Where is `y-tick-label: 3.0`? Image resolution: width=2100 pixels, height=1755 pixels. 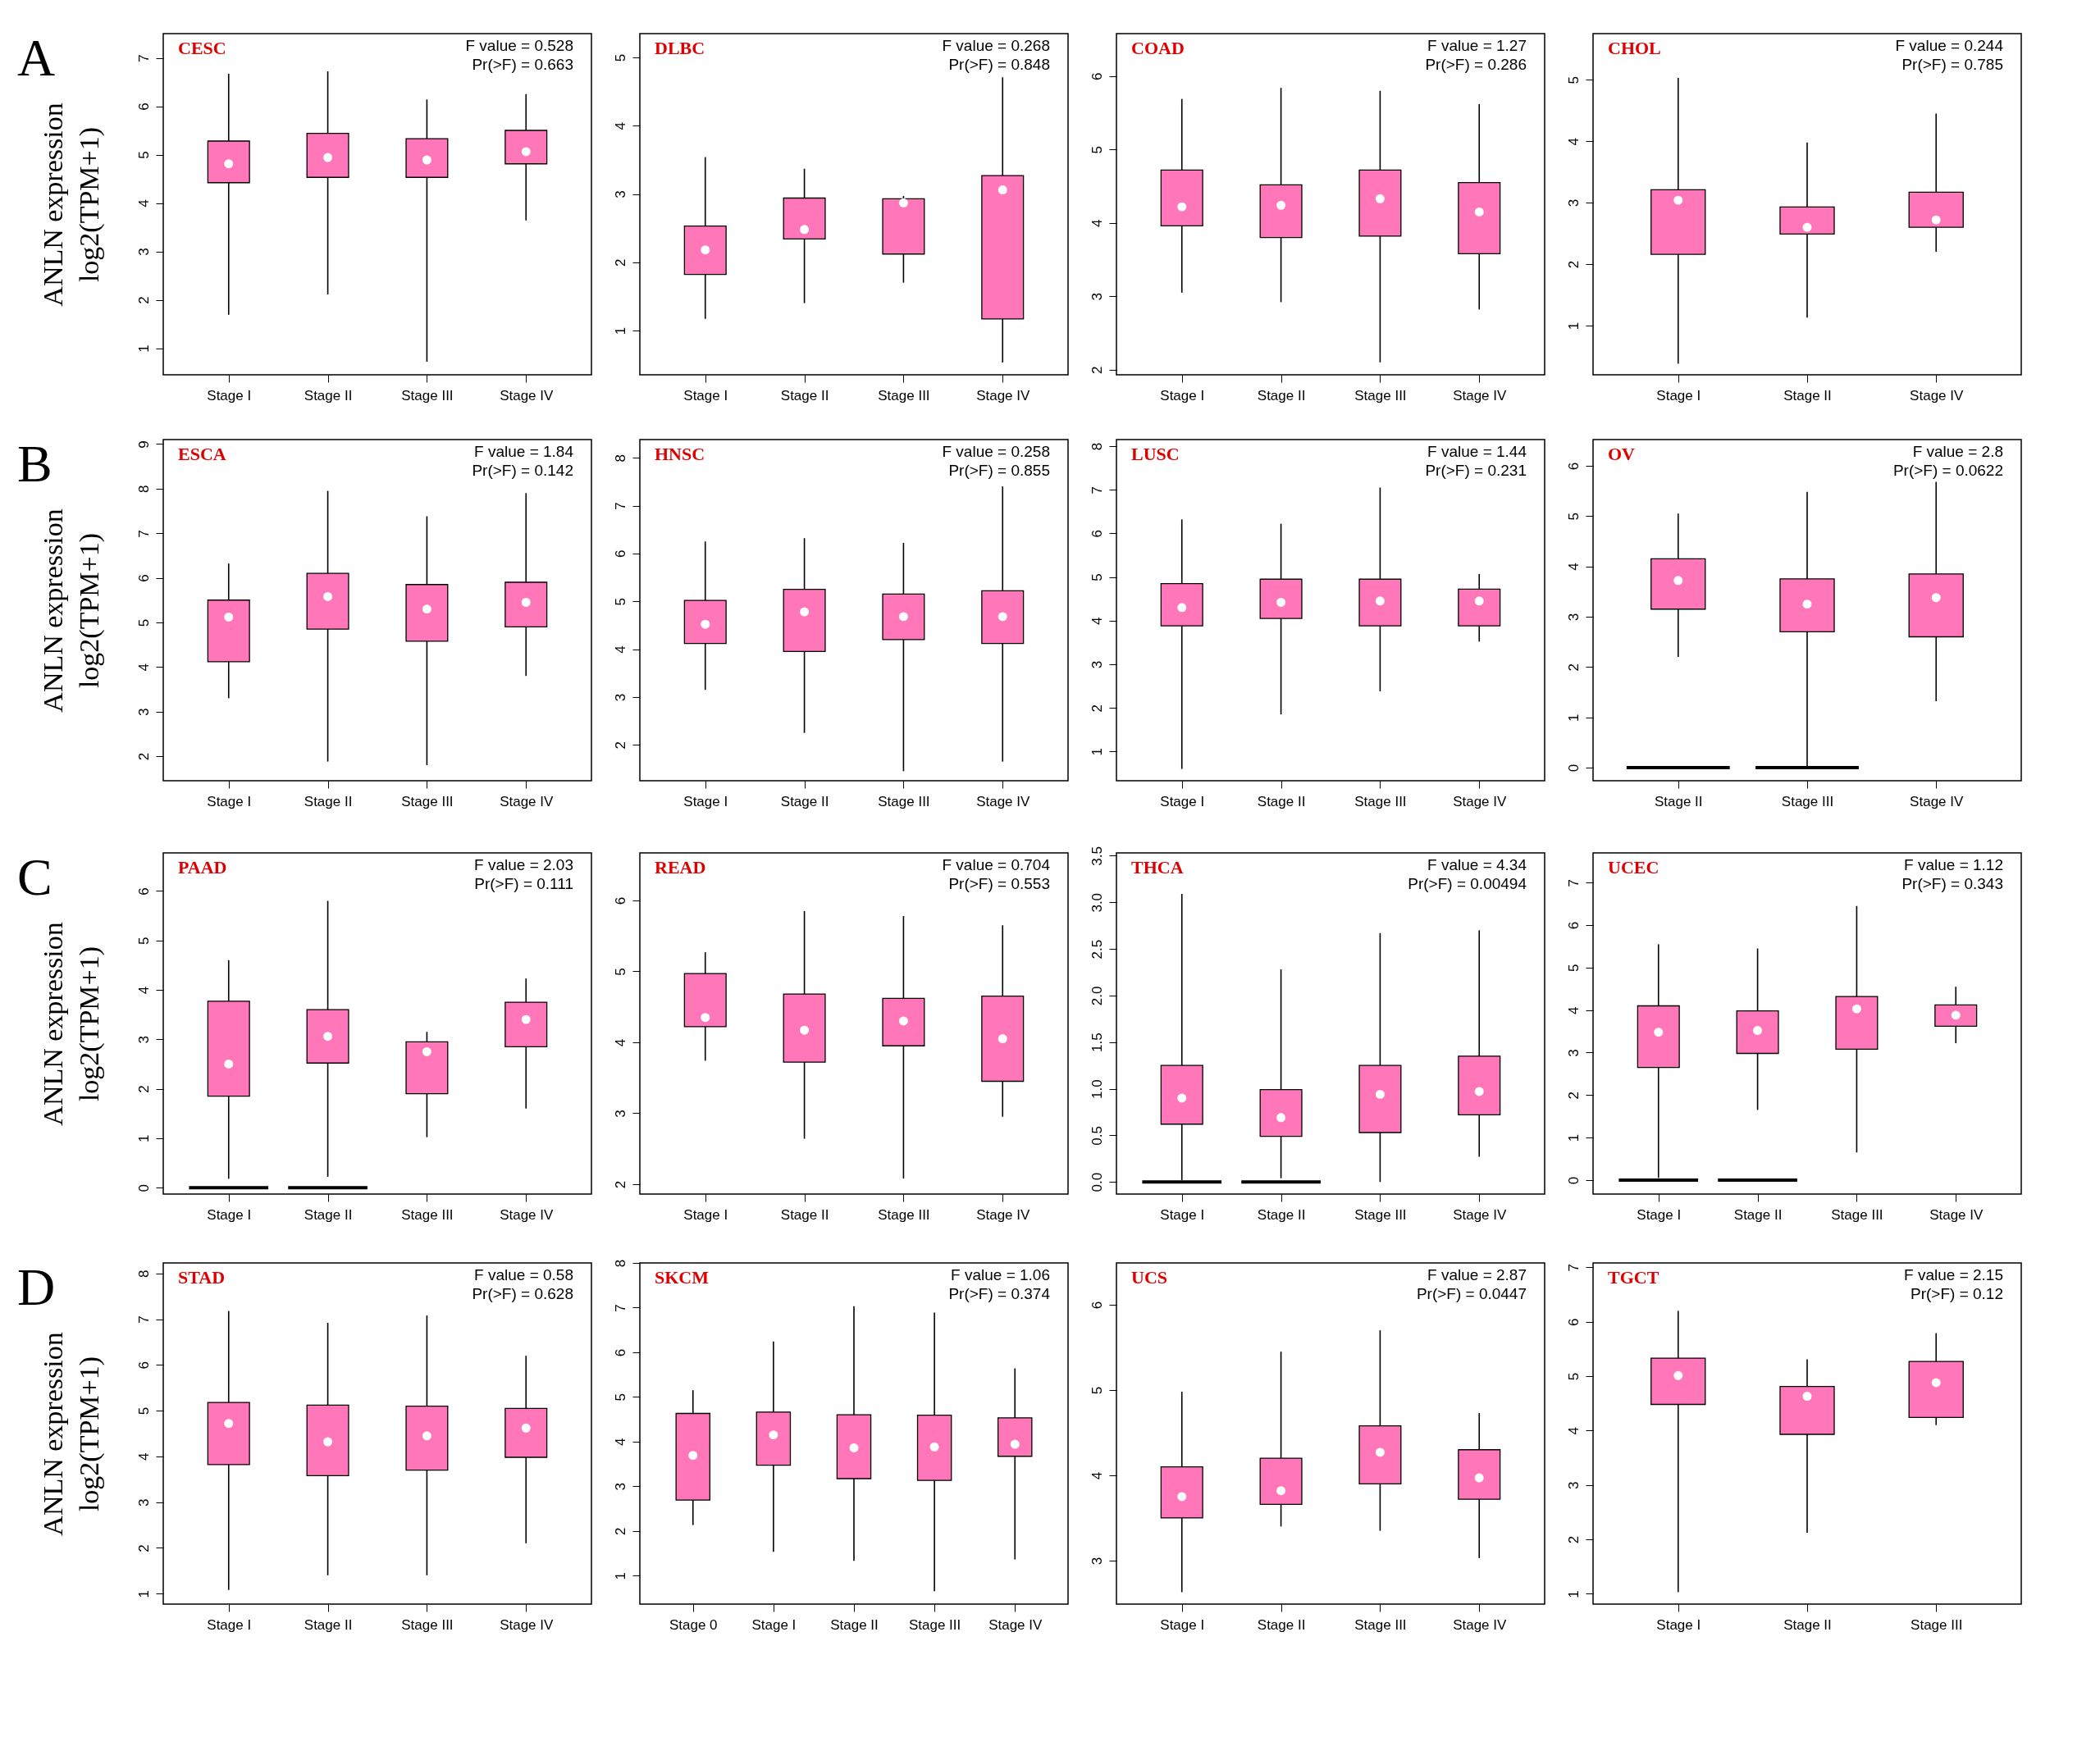 y-tick-label: 3.0 is located at coordinates (1097, 902).